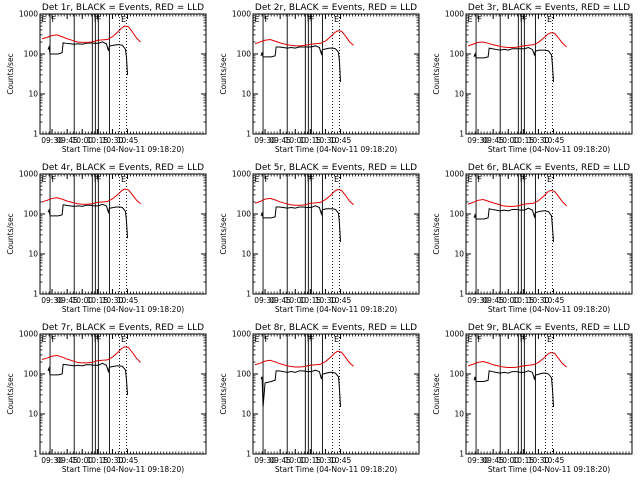  Describe the element at coordinates (336, 328) in the screenshot. I see `chart-title: Det 8r, BLACK = Events, RED = LLD` at that location.